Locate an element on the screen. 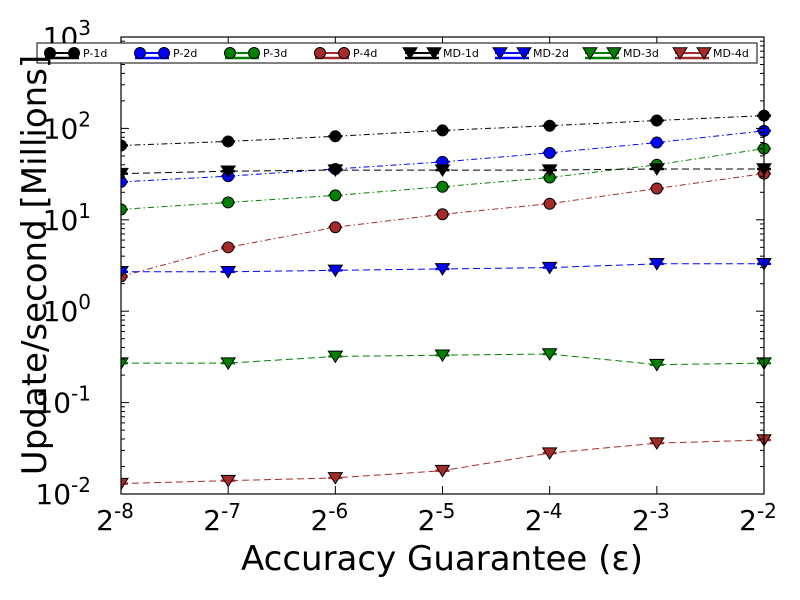 The width and height of the screenshot is (800, 600). legend-label: MD-1d is located at coordinates (461, 53).